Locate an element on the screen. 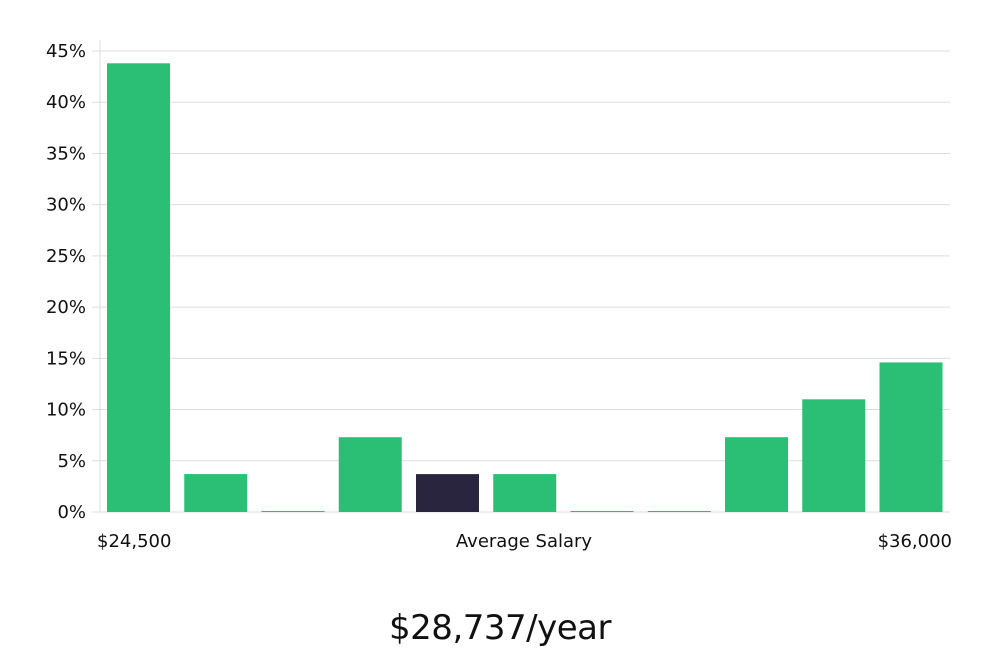 The width and height of the screenshot is (1000, 660). y-tick-label: 35% is located at coordinates (66, 153).